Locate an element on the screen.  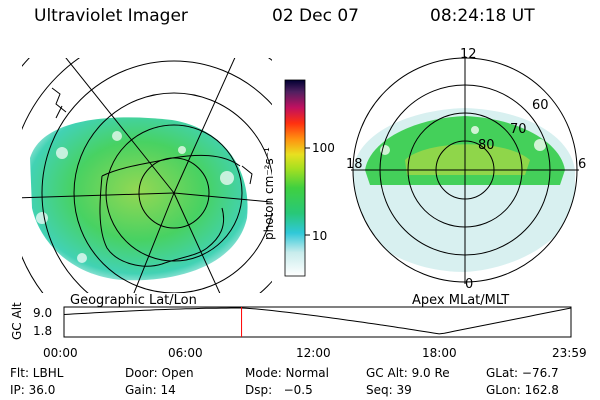
mlt-label-18: 18 is located at coordinates (354, 164).